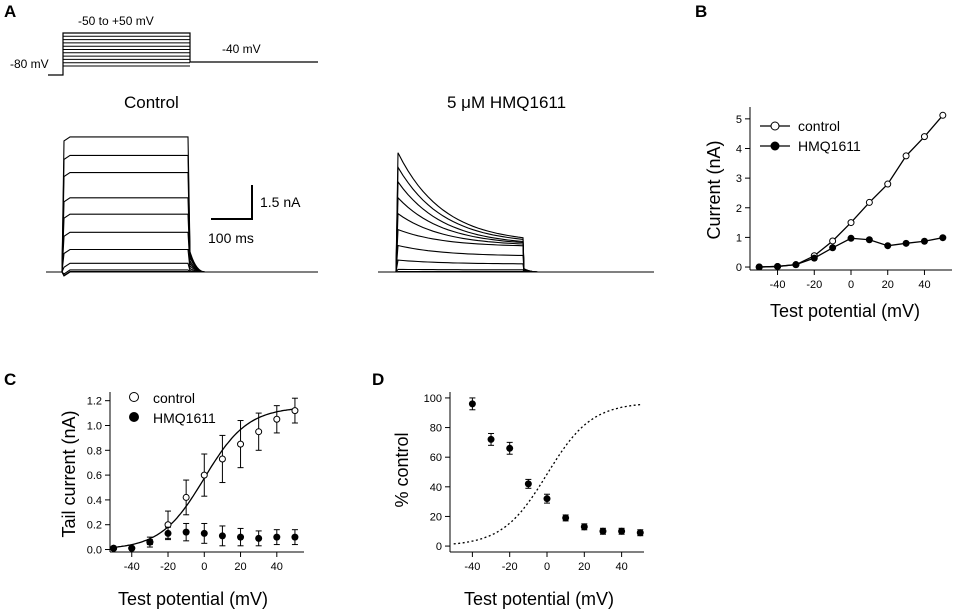 The image size is (955, 610). What do you see at coordinates (814, 285) in the screenshot?
I see `chart-b-x-tick-label: -20` at bounding box center [814, 285].